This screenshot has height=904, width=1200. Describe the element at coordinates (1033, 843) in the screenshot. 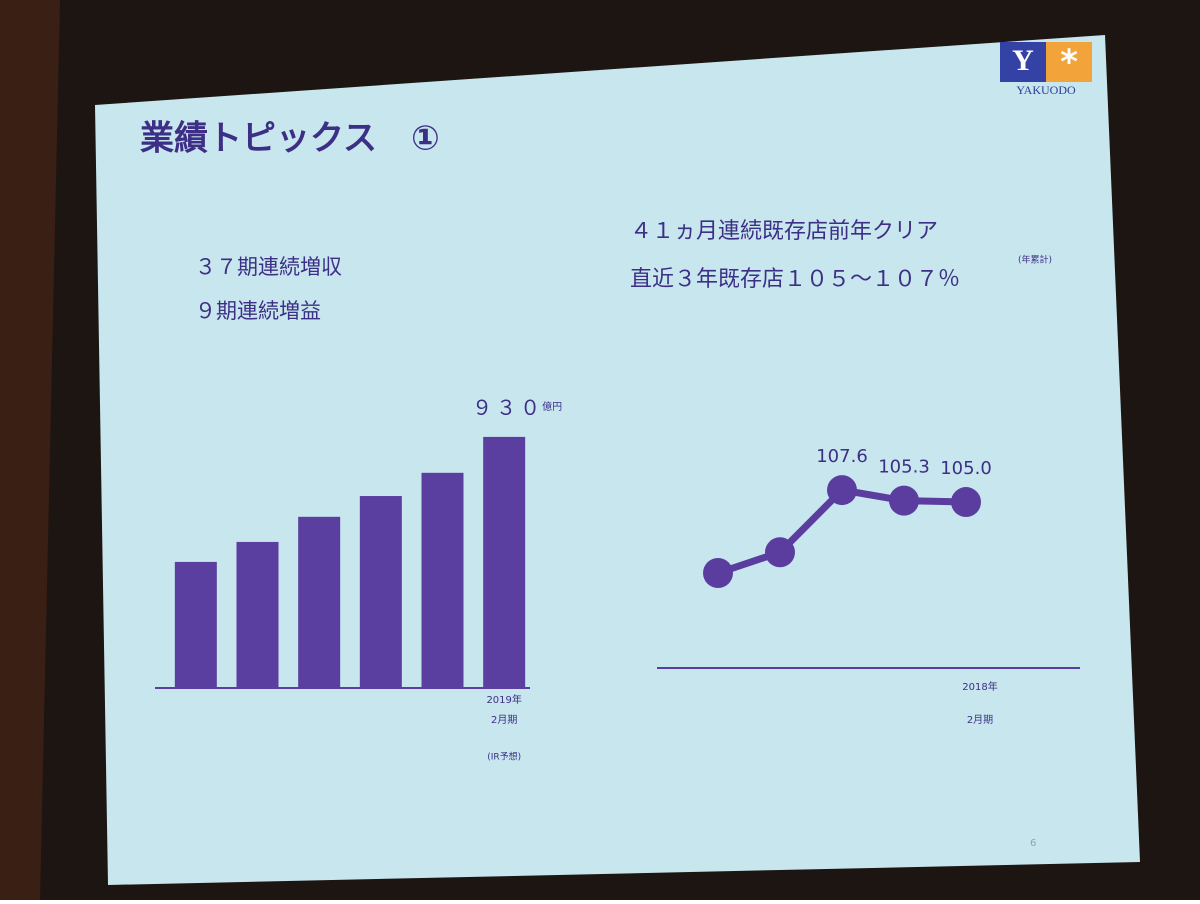

I see `page-number: 6` at that location.